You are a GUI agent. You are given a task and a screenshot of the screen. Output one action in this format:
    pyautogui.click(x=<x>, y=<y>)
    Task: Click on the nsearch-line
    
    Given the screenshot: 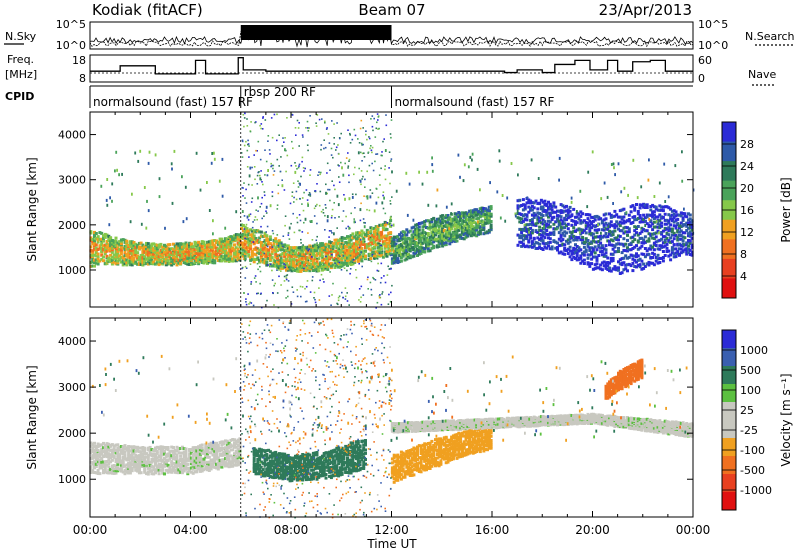 What is the action you would take?
    pyautogui.click(x=391, y=38)
    